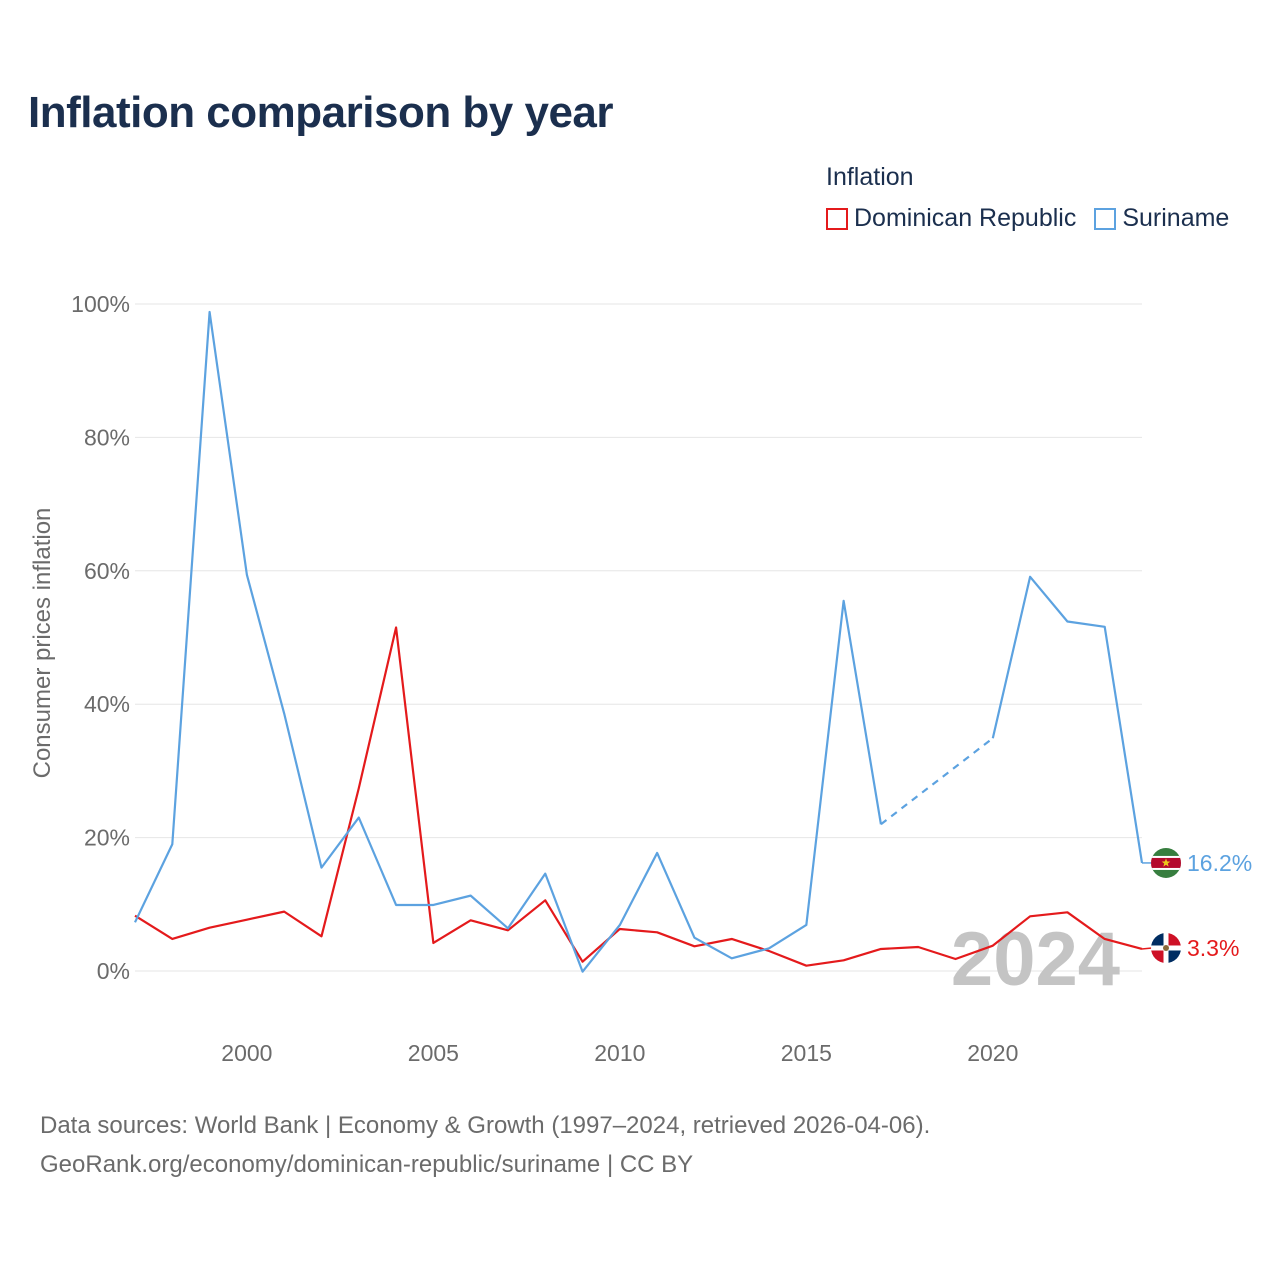 Image resolution: width=1280 pixels, height=1280 pixels. Describe the element at coordinates (837, 218) in the screenshot. I see `legend-swatch-dominican-republic` at that location.